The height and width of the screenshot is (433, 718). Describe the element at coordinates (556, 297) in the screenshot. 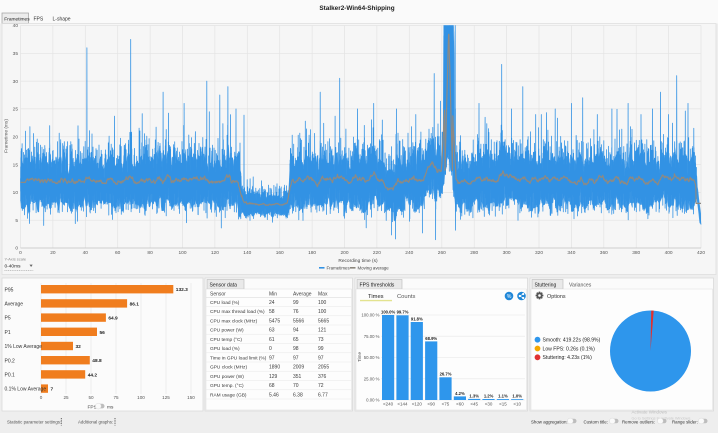

I see `svg-text: Options` at that location.